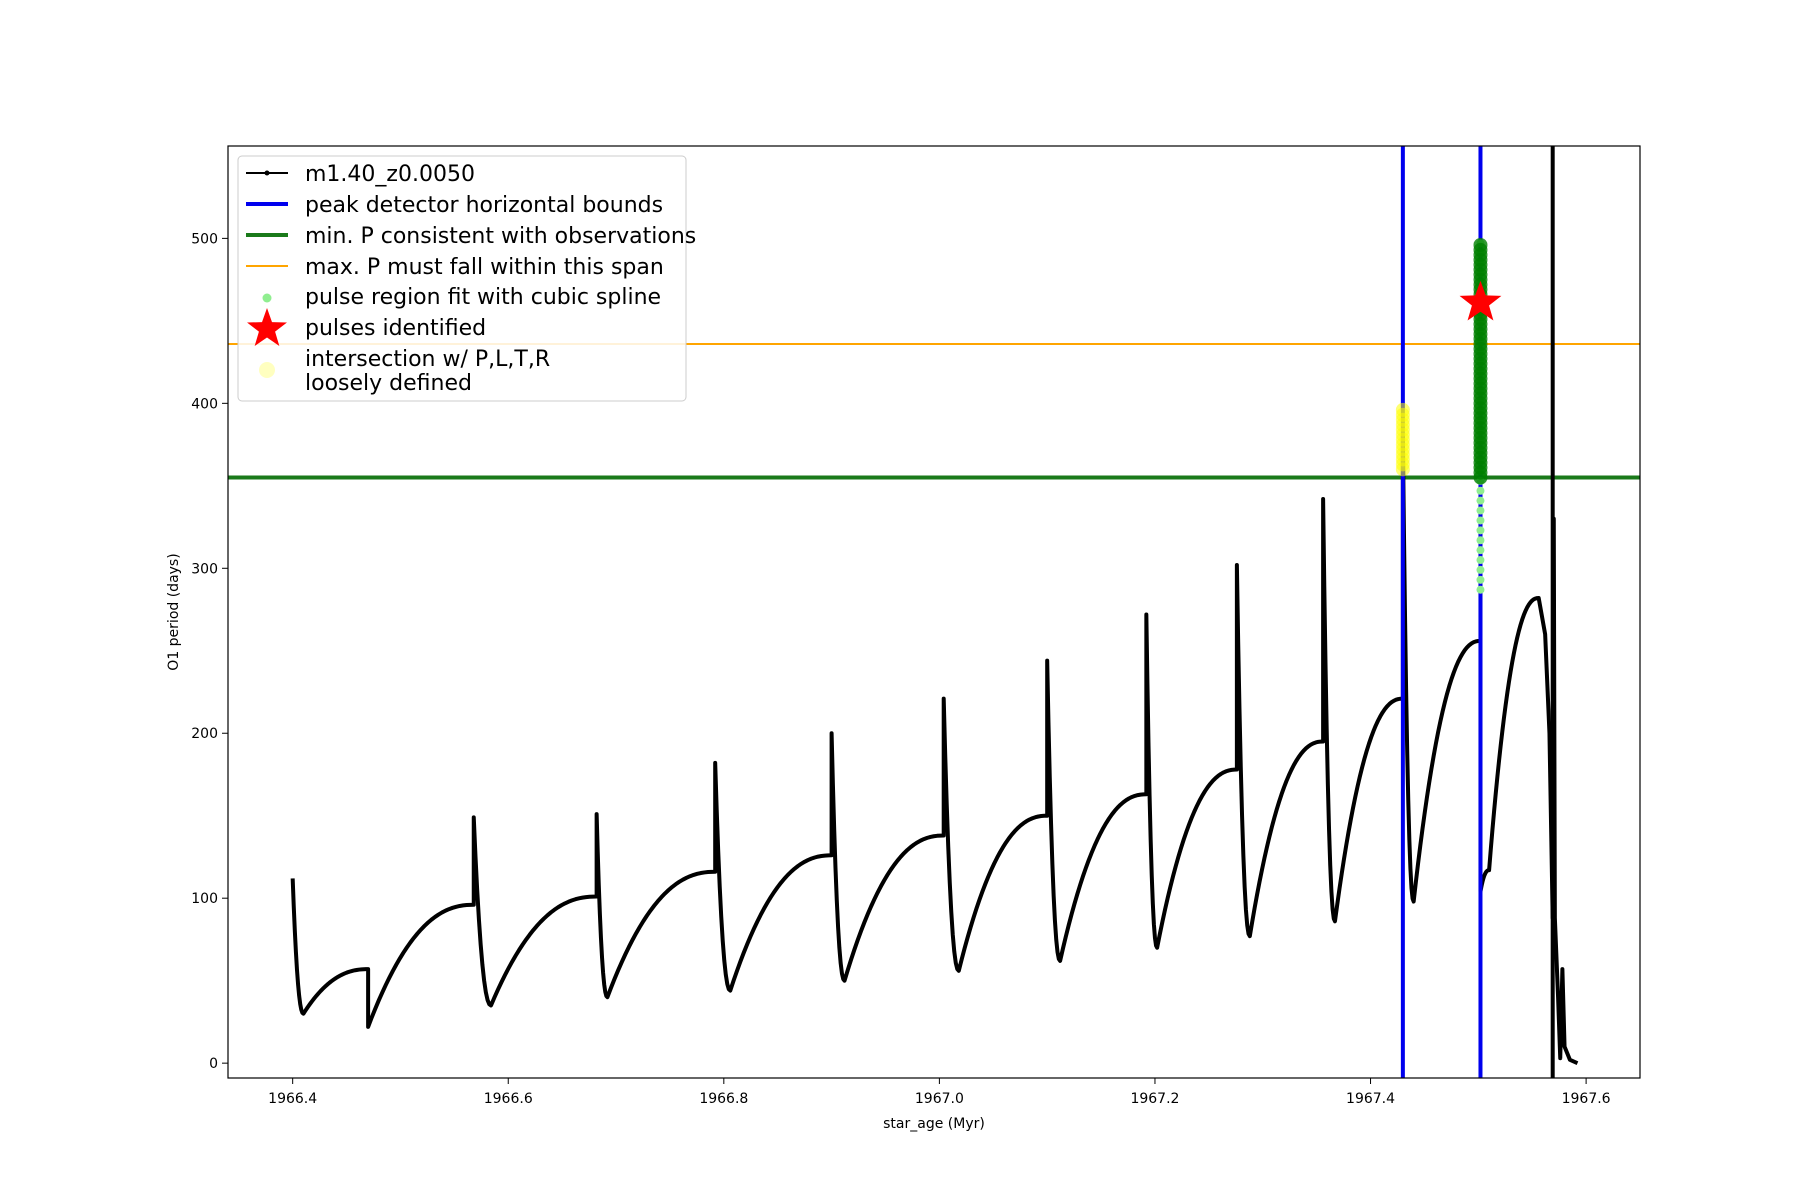 The width and height of the screenshot is (1800, 1200). What do you see at coordinates (483, 297) in the screenshot?
I see `legend-label: pulse region fit with cubic spline` at bounding box center [483, 297].